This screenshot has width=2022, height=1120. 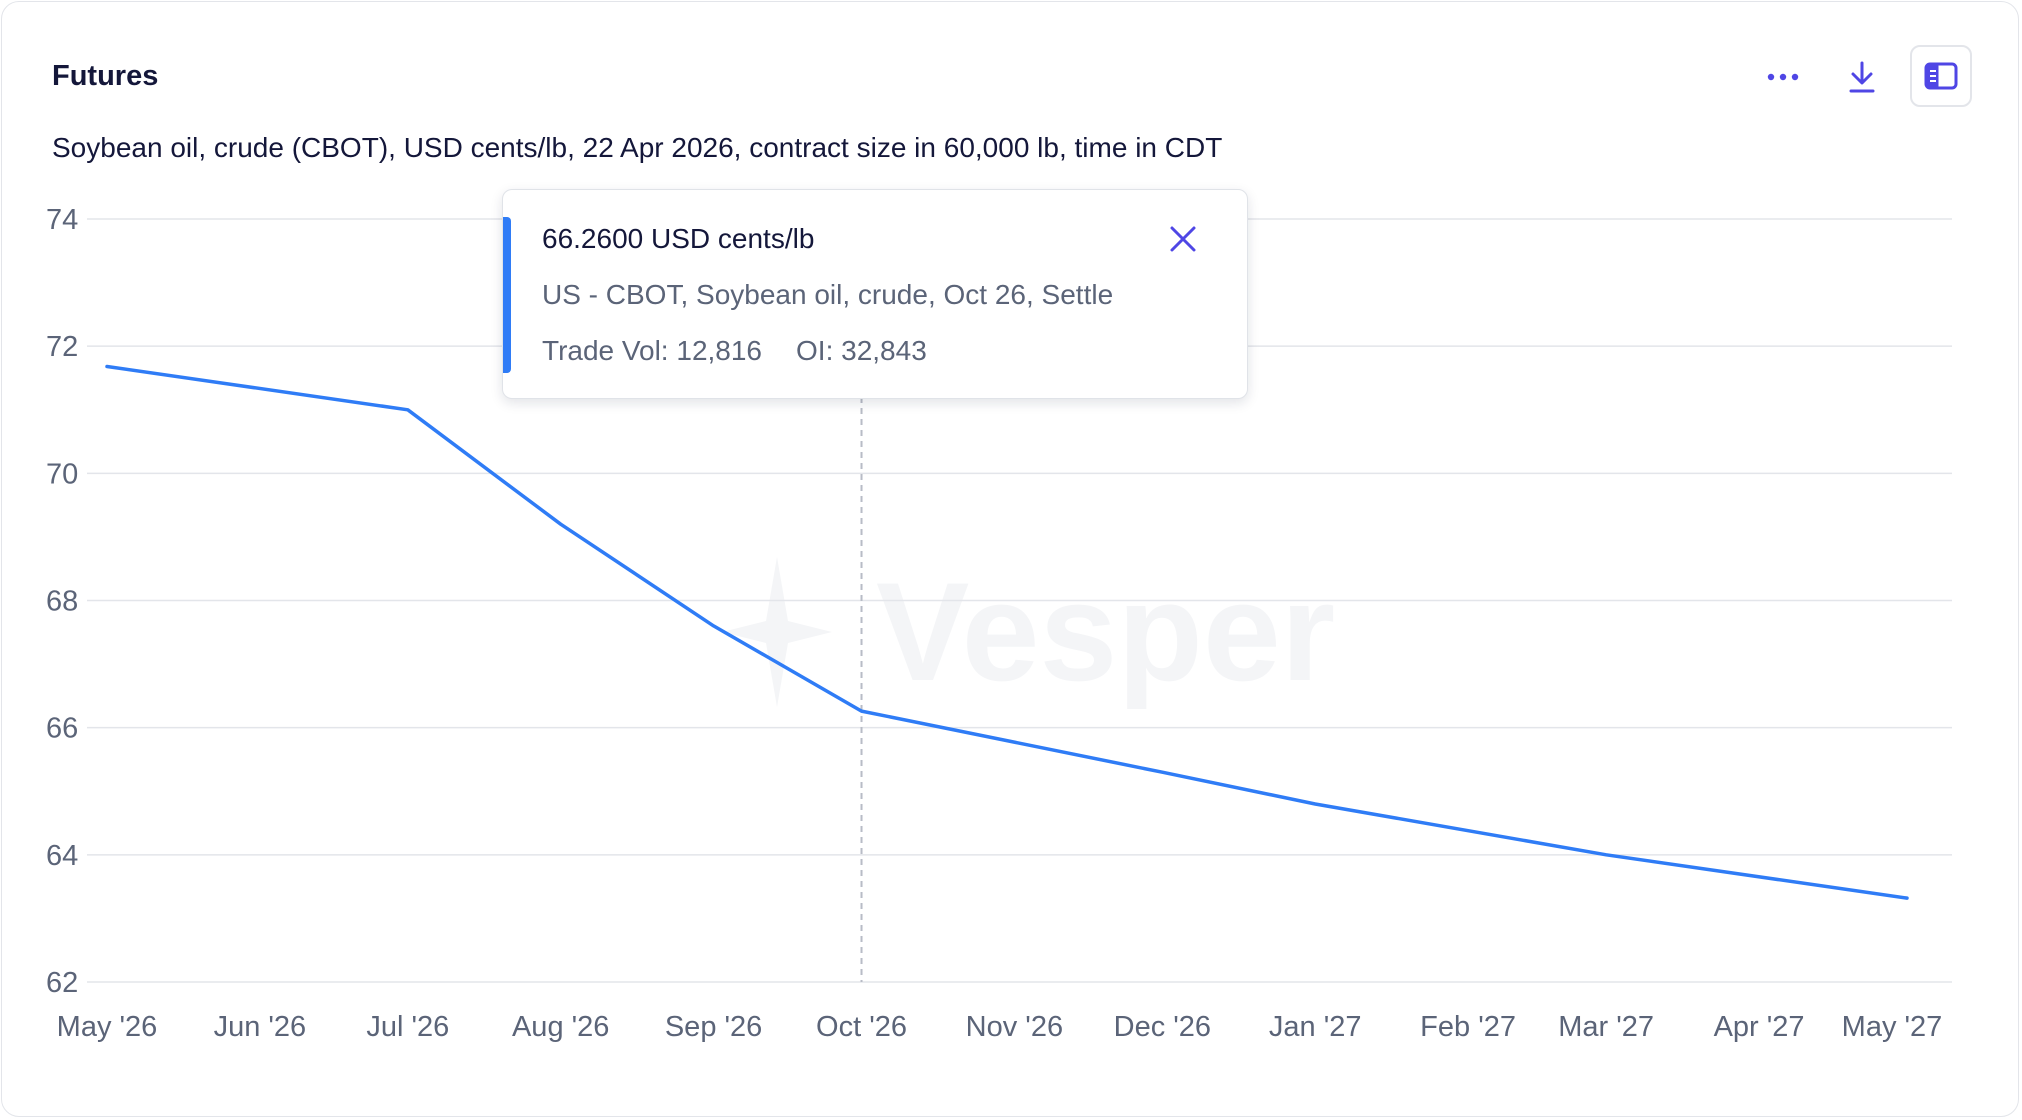 I want to click on close-icon, so click(x=1183, y=239).